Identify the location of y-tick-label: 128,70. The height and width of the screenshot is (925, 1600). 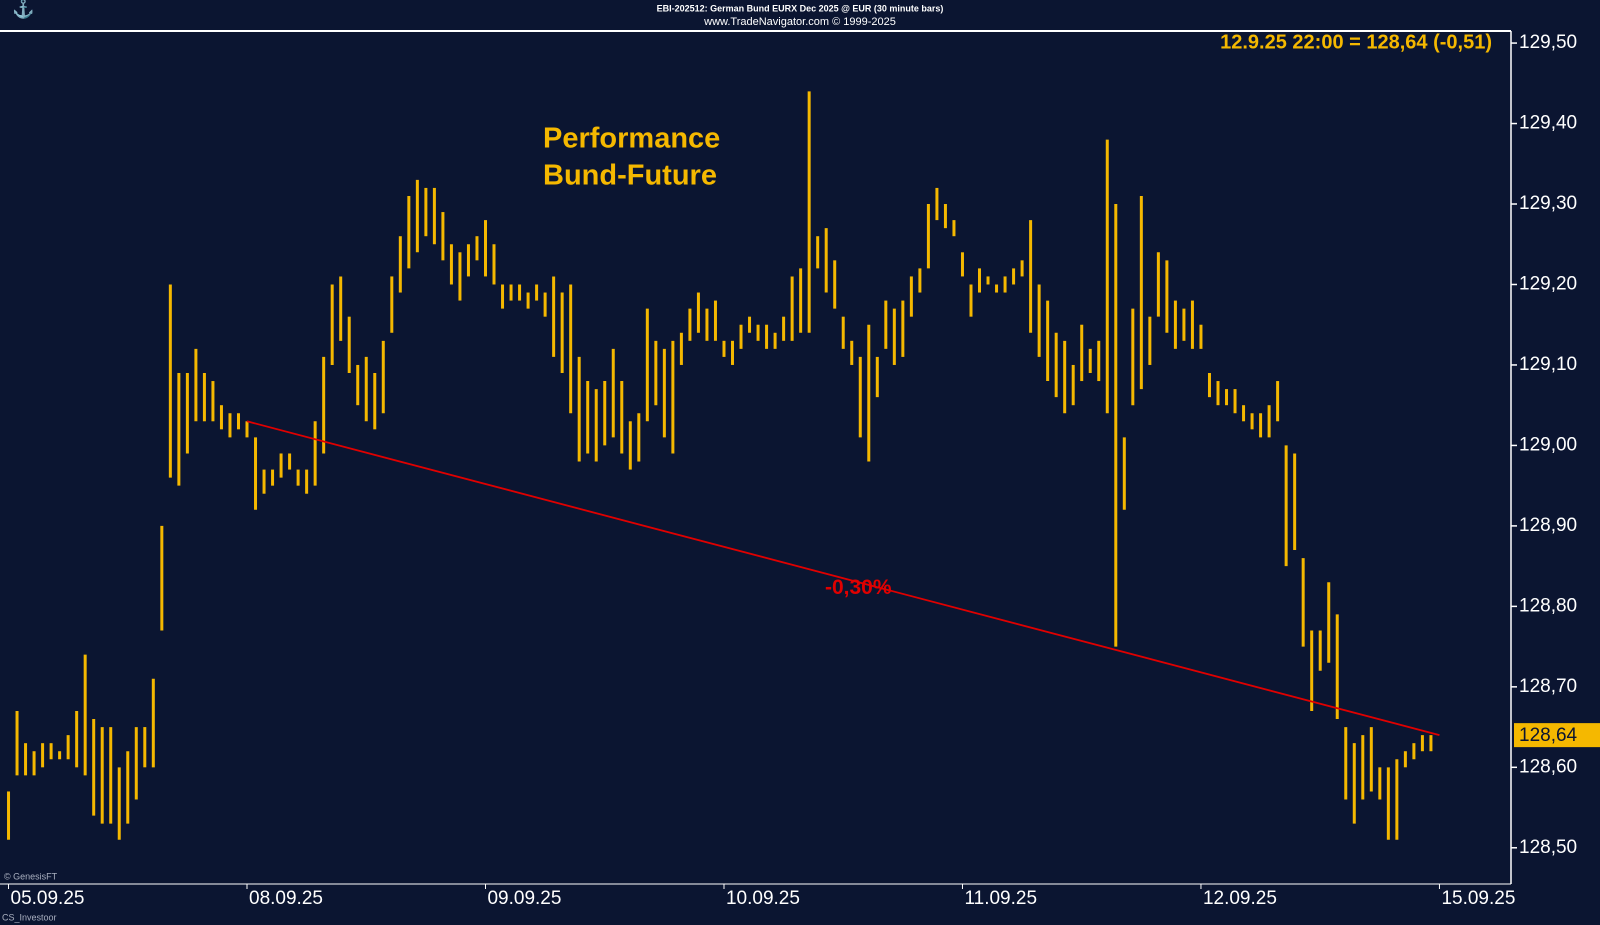
(1548, 686).